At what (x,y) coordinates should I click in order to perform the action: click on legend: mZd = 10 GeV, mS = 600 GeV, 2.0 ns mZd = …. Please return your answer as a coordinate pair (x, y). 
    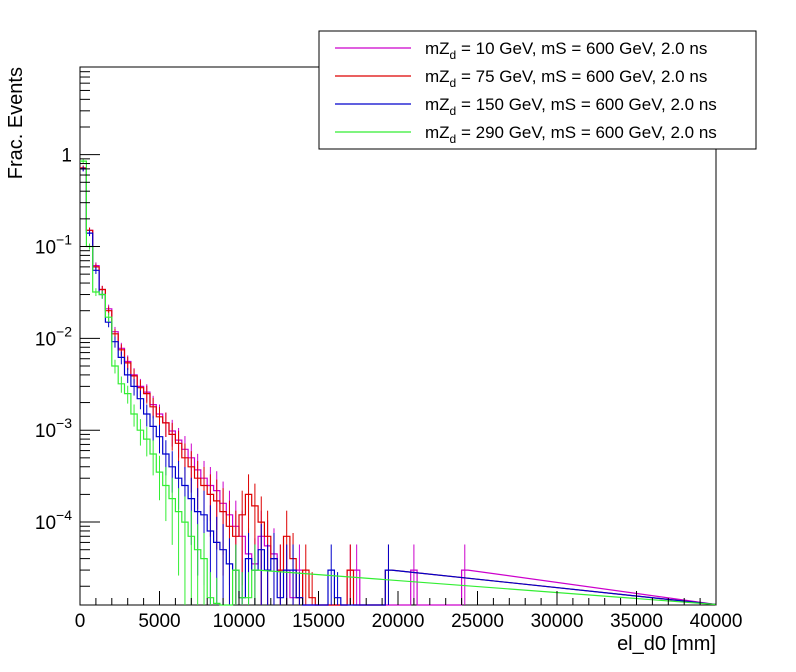
    Looking at the image, I should click on (537, 90).